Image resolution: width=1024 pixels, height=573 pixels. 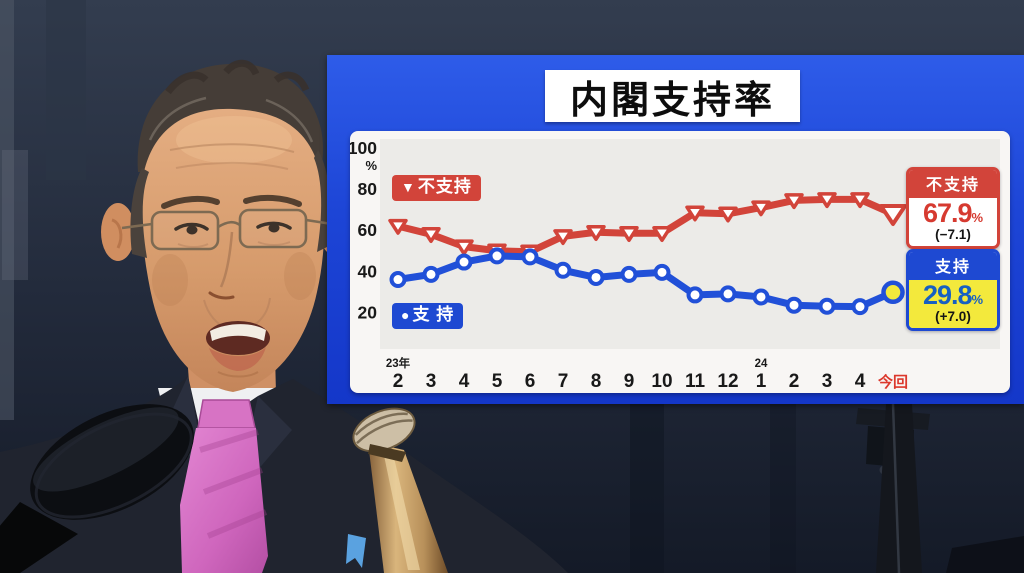 What do you see at coordinates (227, 229) in the screenshot?
I see `glasses` at bounding box center [227, 229].